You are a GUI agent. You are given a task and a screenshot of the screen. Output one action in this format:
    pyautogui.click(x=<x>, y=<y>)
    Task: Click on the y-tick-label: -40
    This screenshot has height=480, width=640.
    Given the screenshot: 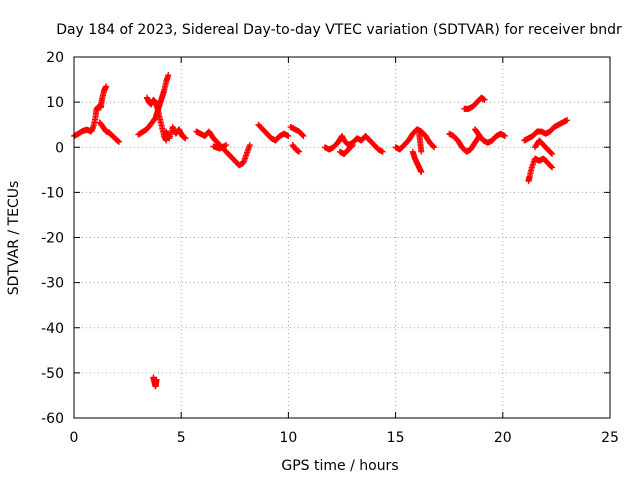 What is the action you would take?
    pyautogui.click(x=52, y=329)
    